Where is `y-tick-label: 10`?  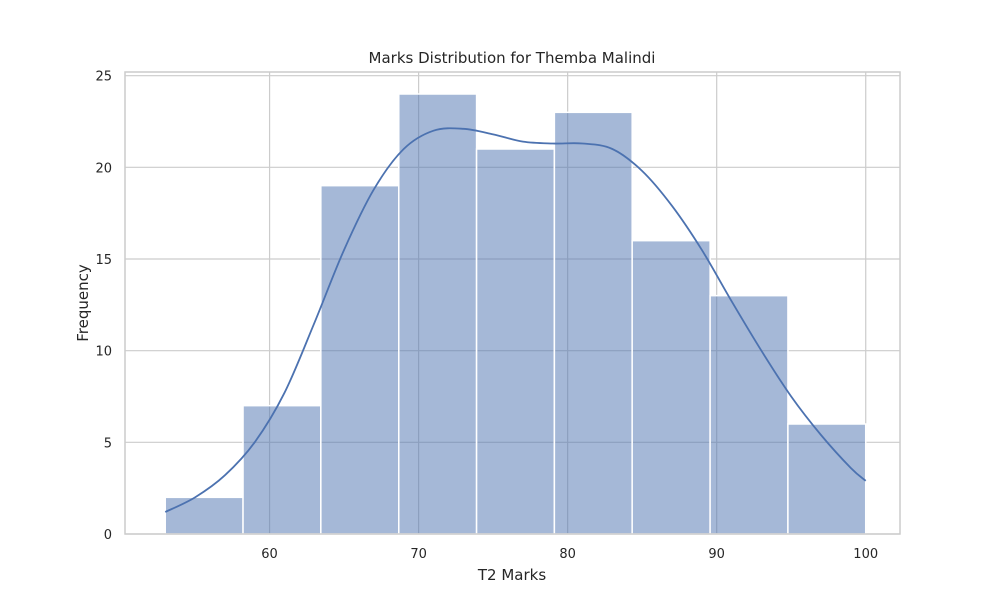
y-tick-label: 10 is located at coordinates (103, 352).